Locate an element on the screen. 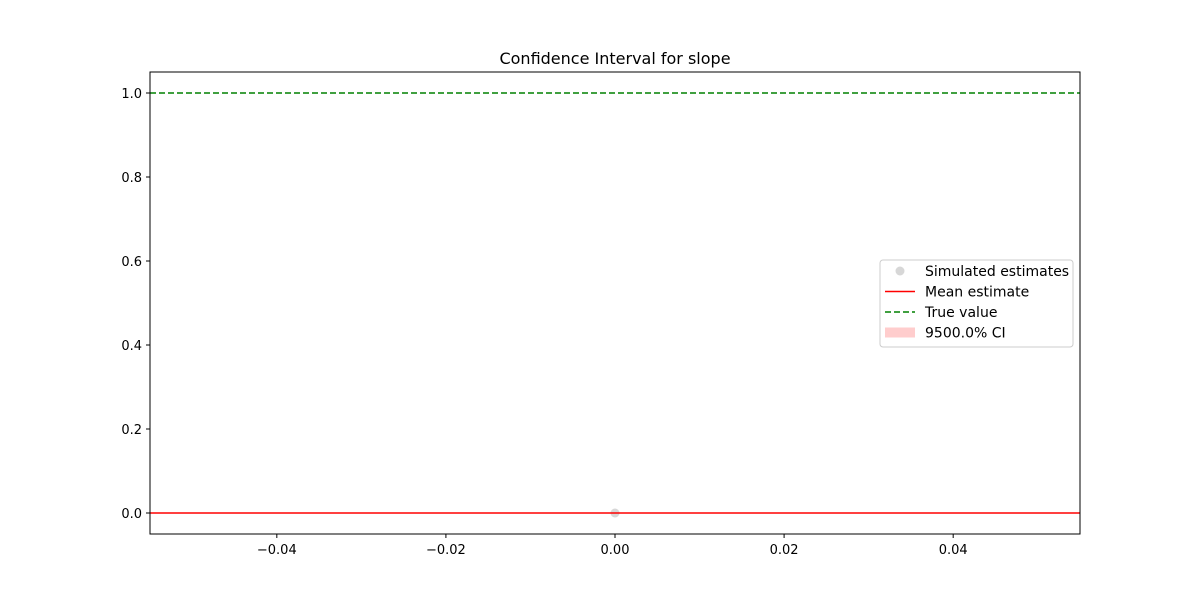 Image resolution: width=1200 pixels, height=600 pixels. y-tick-label: 0.6 is located at coordinates (131, 262).